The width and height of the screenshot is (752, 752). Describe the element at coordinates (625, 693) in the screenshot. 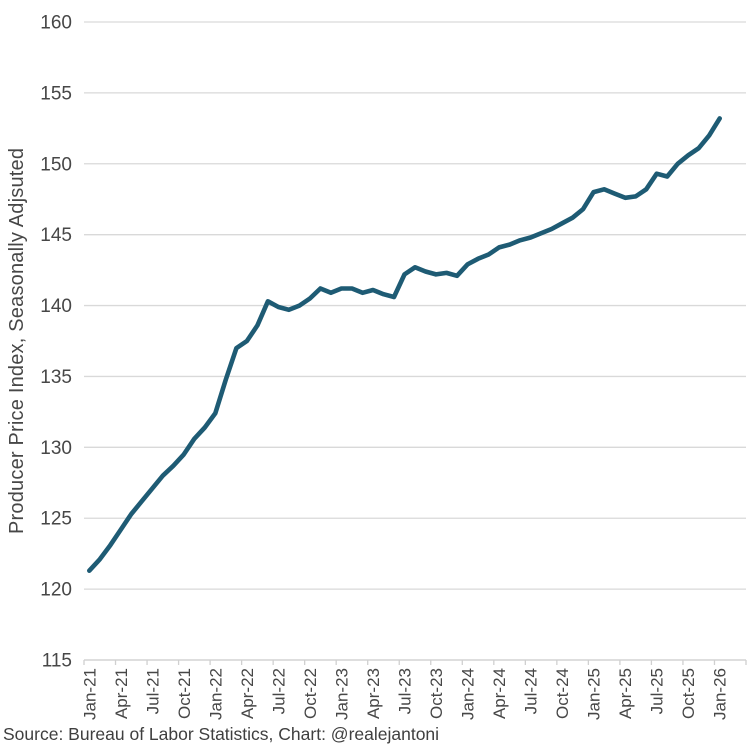

I see `x-tick-label: Apr-25` at that location.